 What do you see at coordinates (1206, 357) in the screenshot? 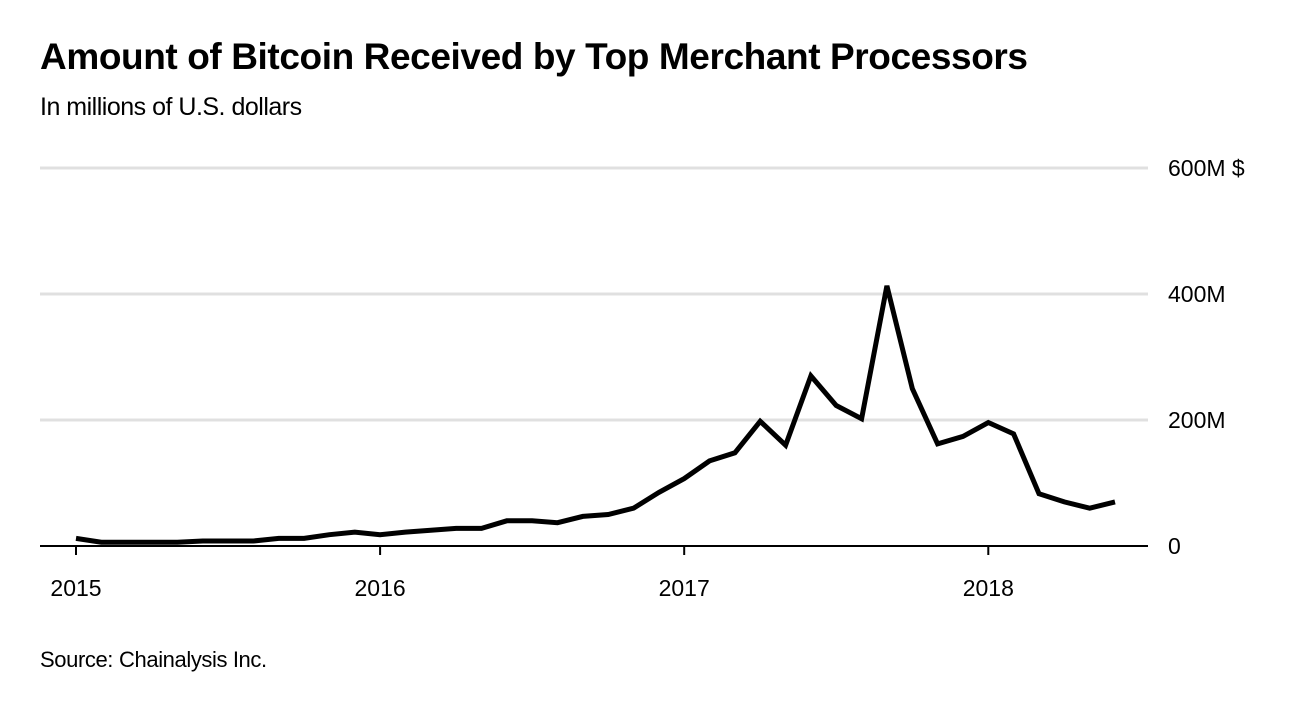
I see `y-axis-labels: 0 200M 400M 600M $` at bounding box center [1206, 357].